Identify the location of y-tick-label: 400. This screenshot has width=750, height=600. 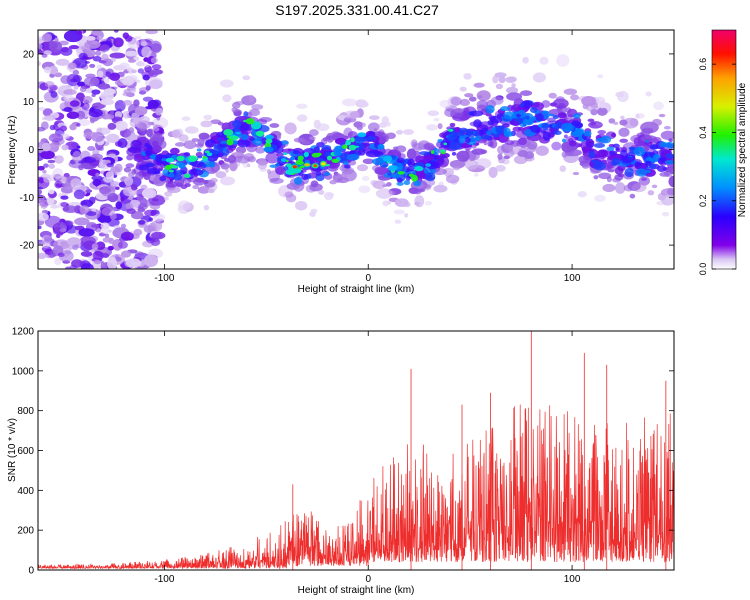
(25, 491).